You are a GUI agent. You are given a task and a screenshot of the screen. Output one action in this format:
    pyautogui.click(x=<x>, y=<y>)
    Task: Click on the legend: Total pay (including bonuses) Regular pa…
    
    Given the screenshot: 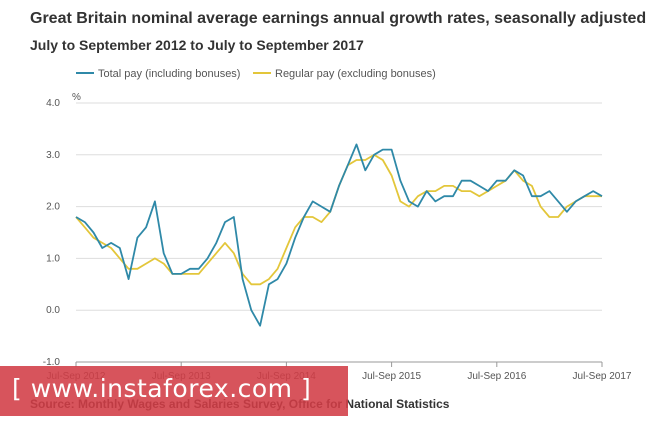 What is the action you would take?
    pyautogui.click(x=256, y=74)
    